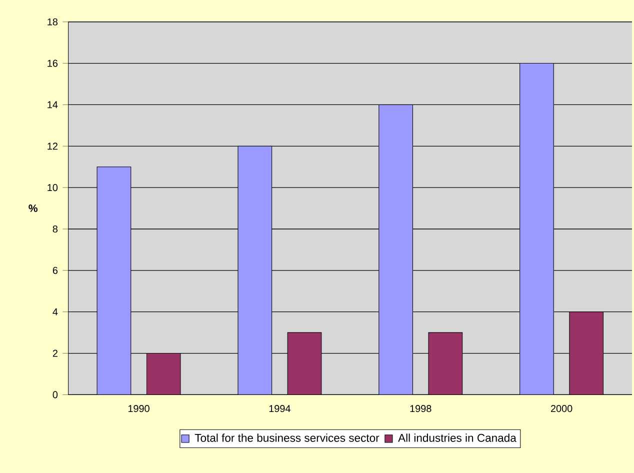  What do you see at coordinates (53, 104) in the screenshot?
I see `y-tick-label: 14` at bounding box center [53, 104].